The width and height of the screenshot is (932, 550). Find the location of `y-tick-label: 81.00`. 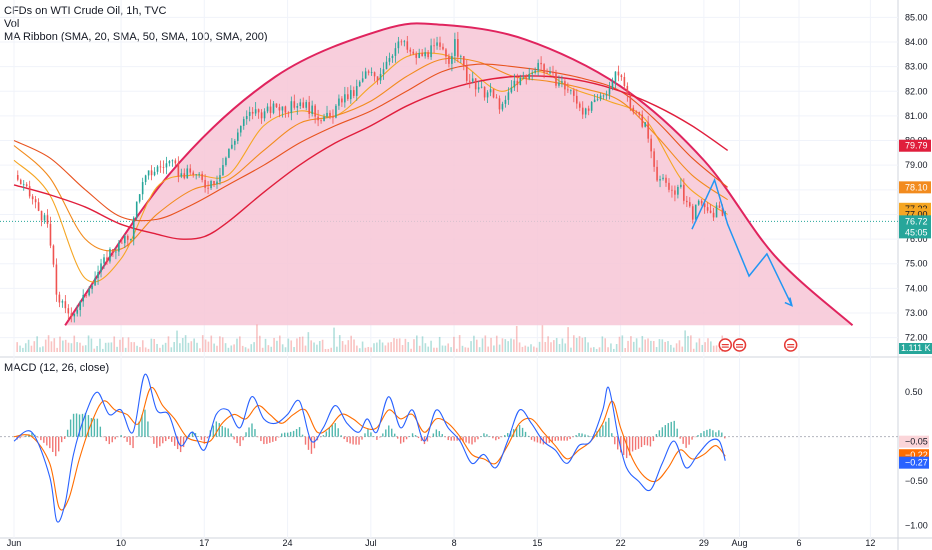

y-tick-label: 81.00 is located at coordinates (916, 116).